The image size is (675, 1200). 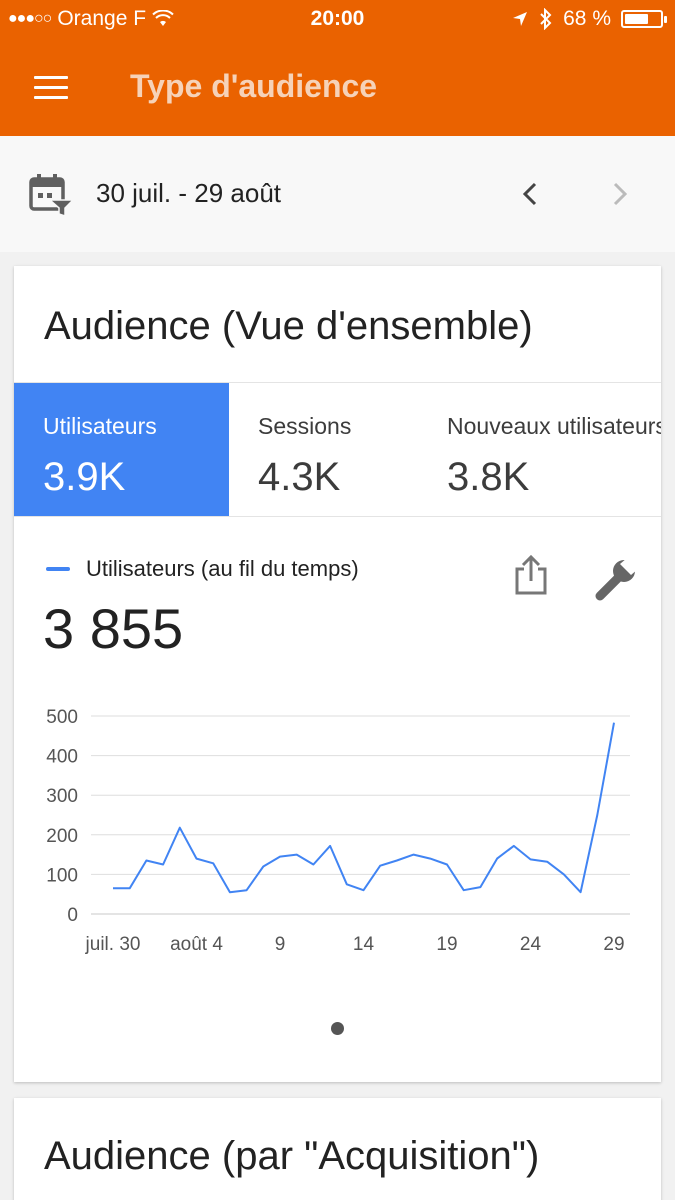 I want to click on status-left: ●●●○○ Orange F, so click(x=91, y=19).